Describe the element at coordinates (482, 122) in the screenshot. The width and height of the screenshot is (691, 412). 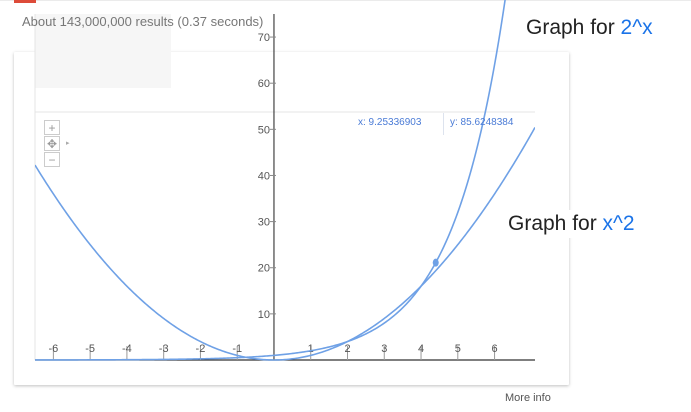
I see `cursor-y-readout: y: 85.6248384` at that location.